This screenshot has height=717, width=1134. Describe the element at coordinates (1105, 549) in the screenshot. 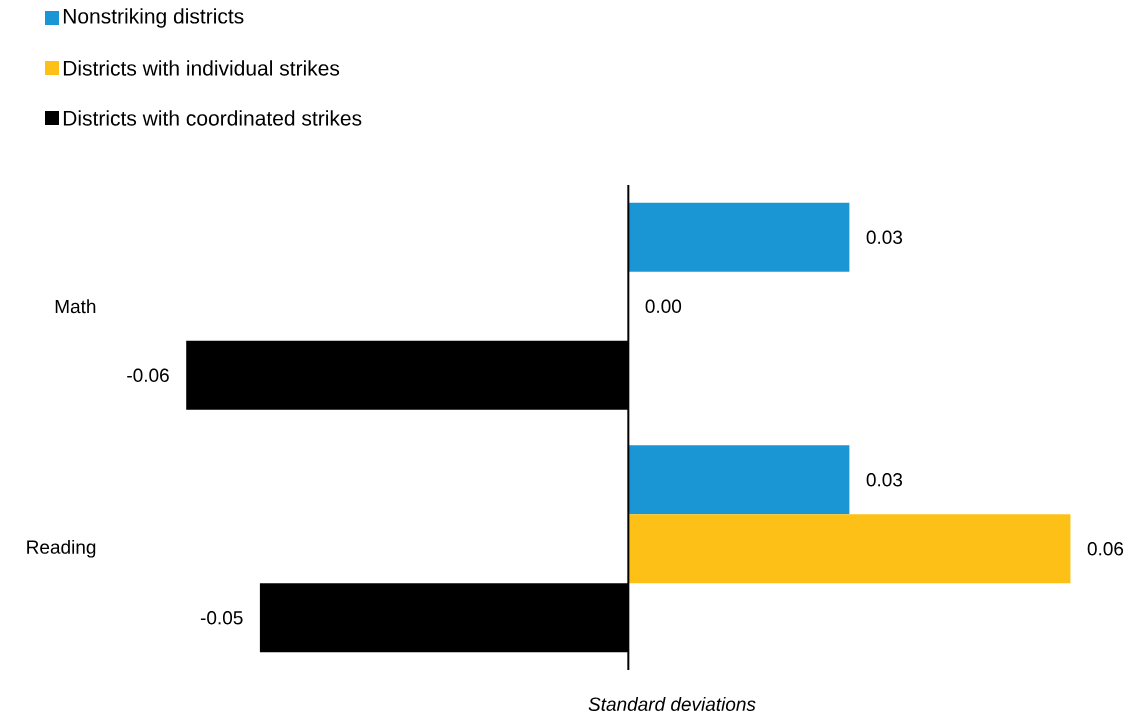

I see `data-label: 0.06` at that location.